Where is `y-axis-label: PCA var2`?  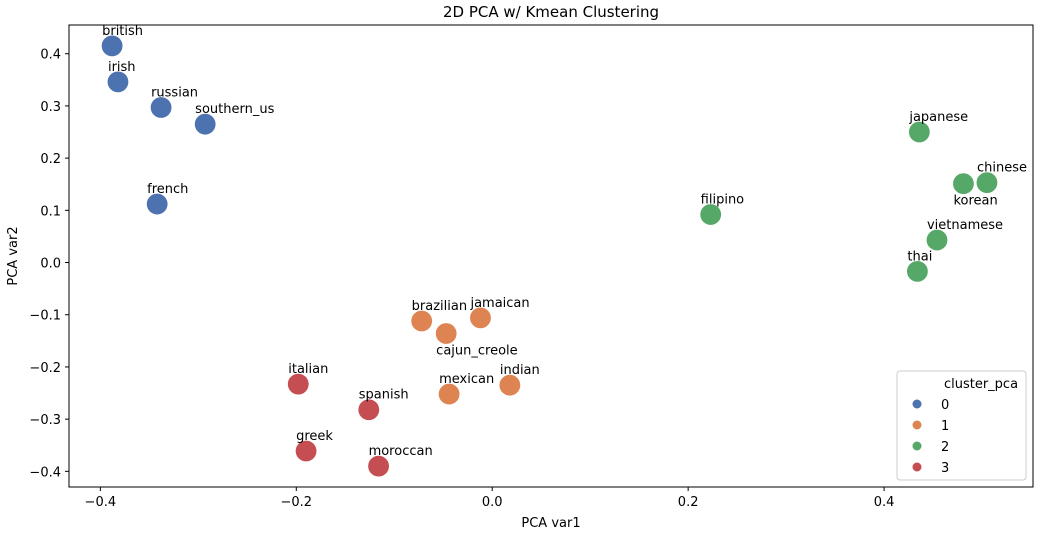 y-axis-label: PCA var2 is located at coordinates (13, 255).